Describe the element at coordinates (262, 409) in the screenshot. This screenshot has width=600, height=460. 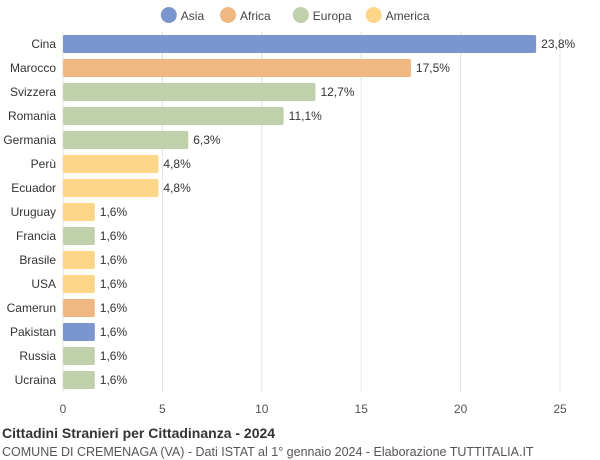
I see `x-tick-label: 10` at that location.